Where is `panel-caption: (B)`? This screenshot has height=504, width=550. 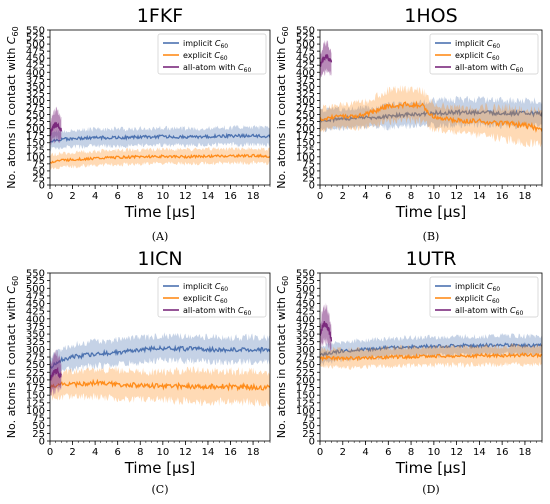 panel-caption: (B) is located at coordinates (431, 236).